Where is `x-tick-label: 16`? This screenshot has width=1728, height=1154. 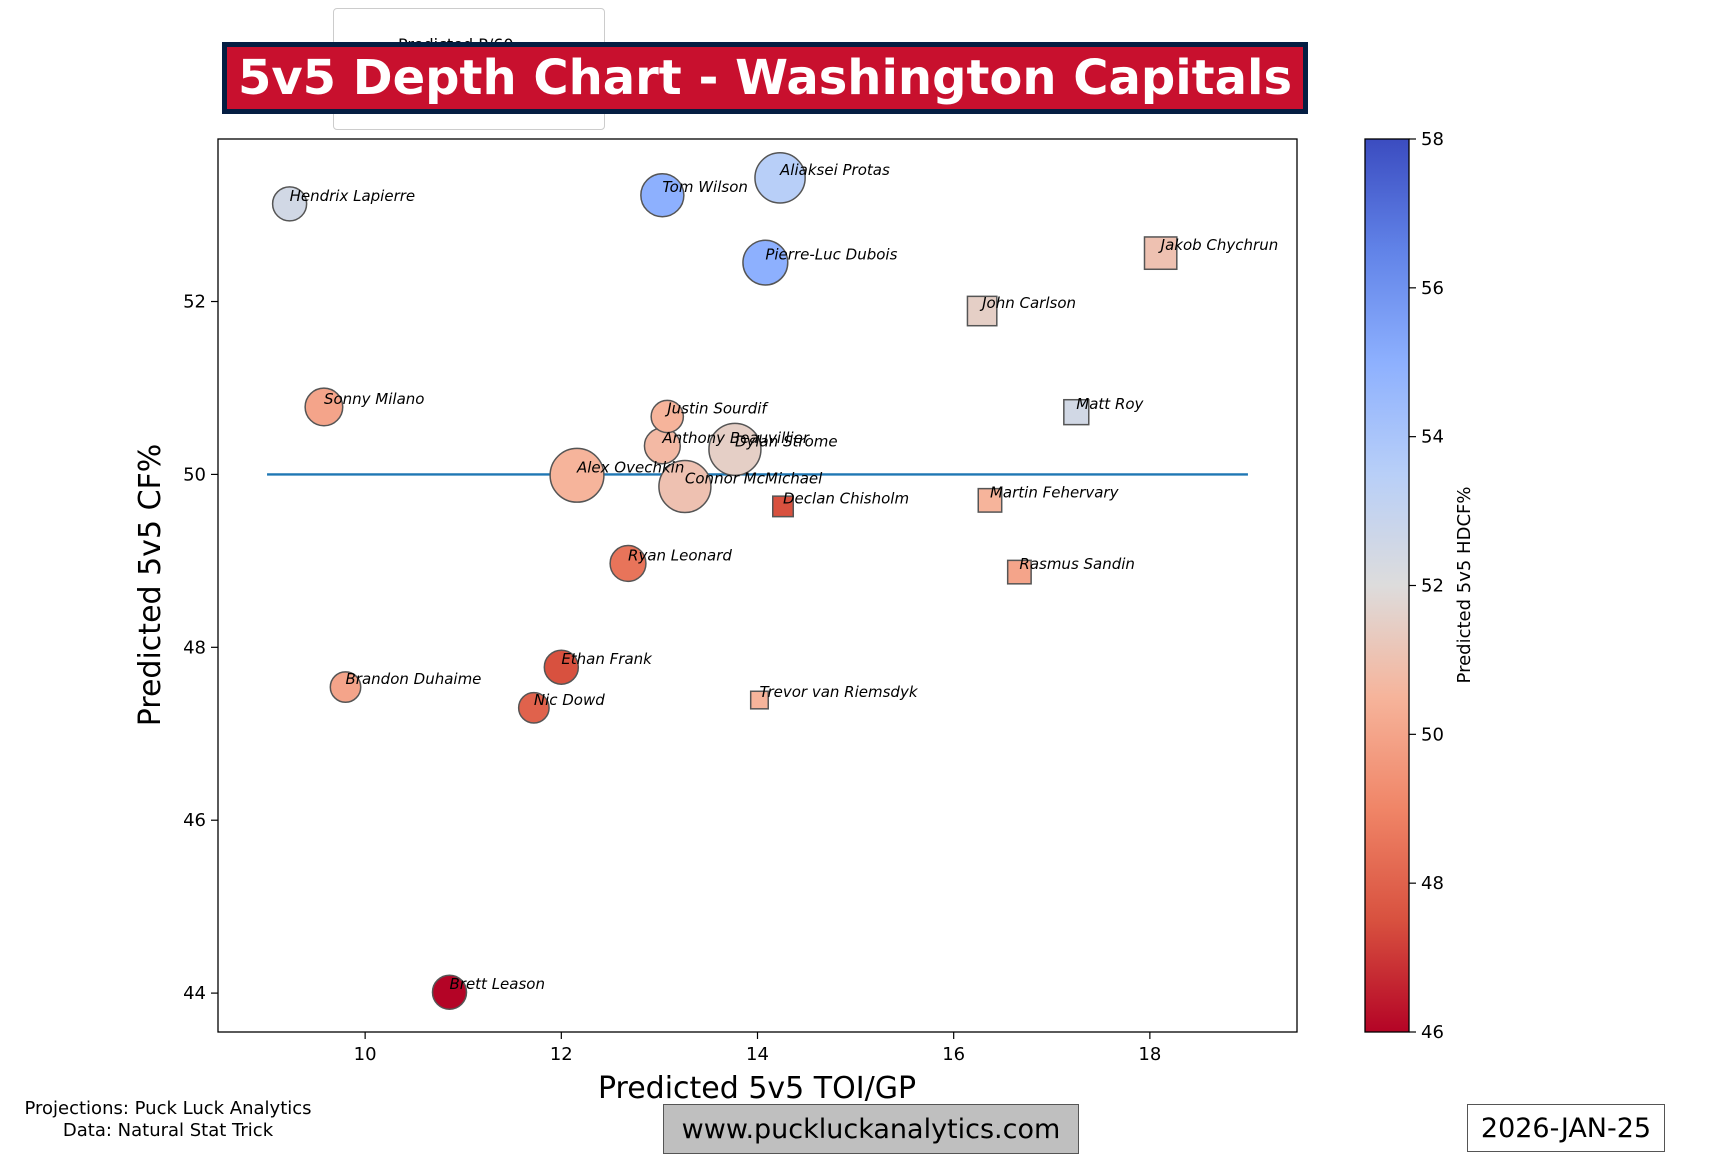
x-tick-label: 16 is located at coordinates (953, 1054).